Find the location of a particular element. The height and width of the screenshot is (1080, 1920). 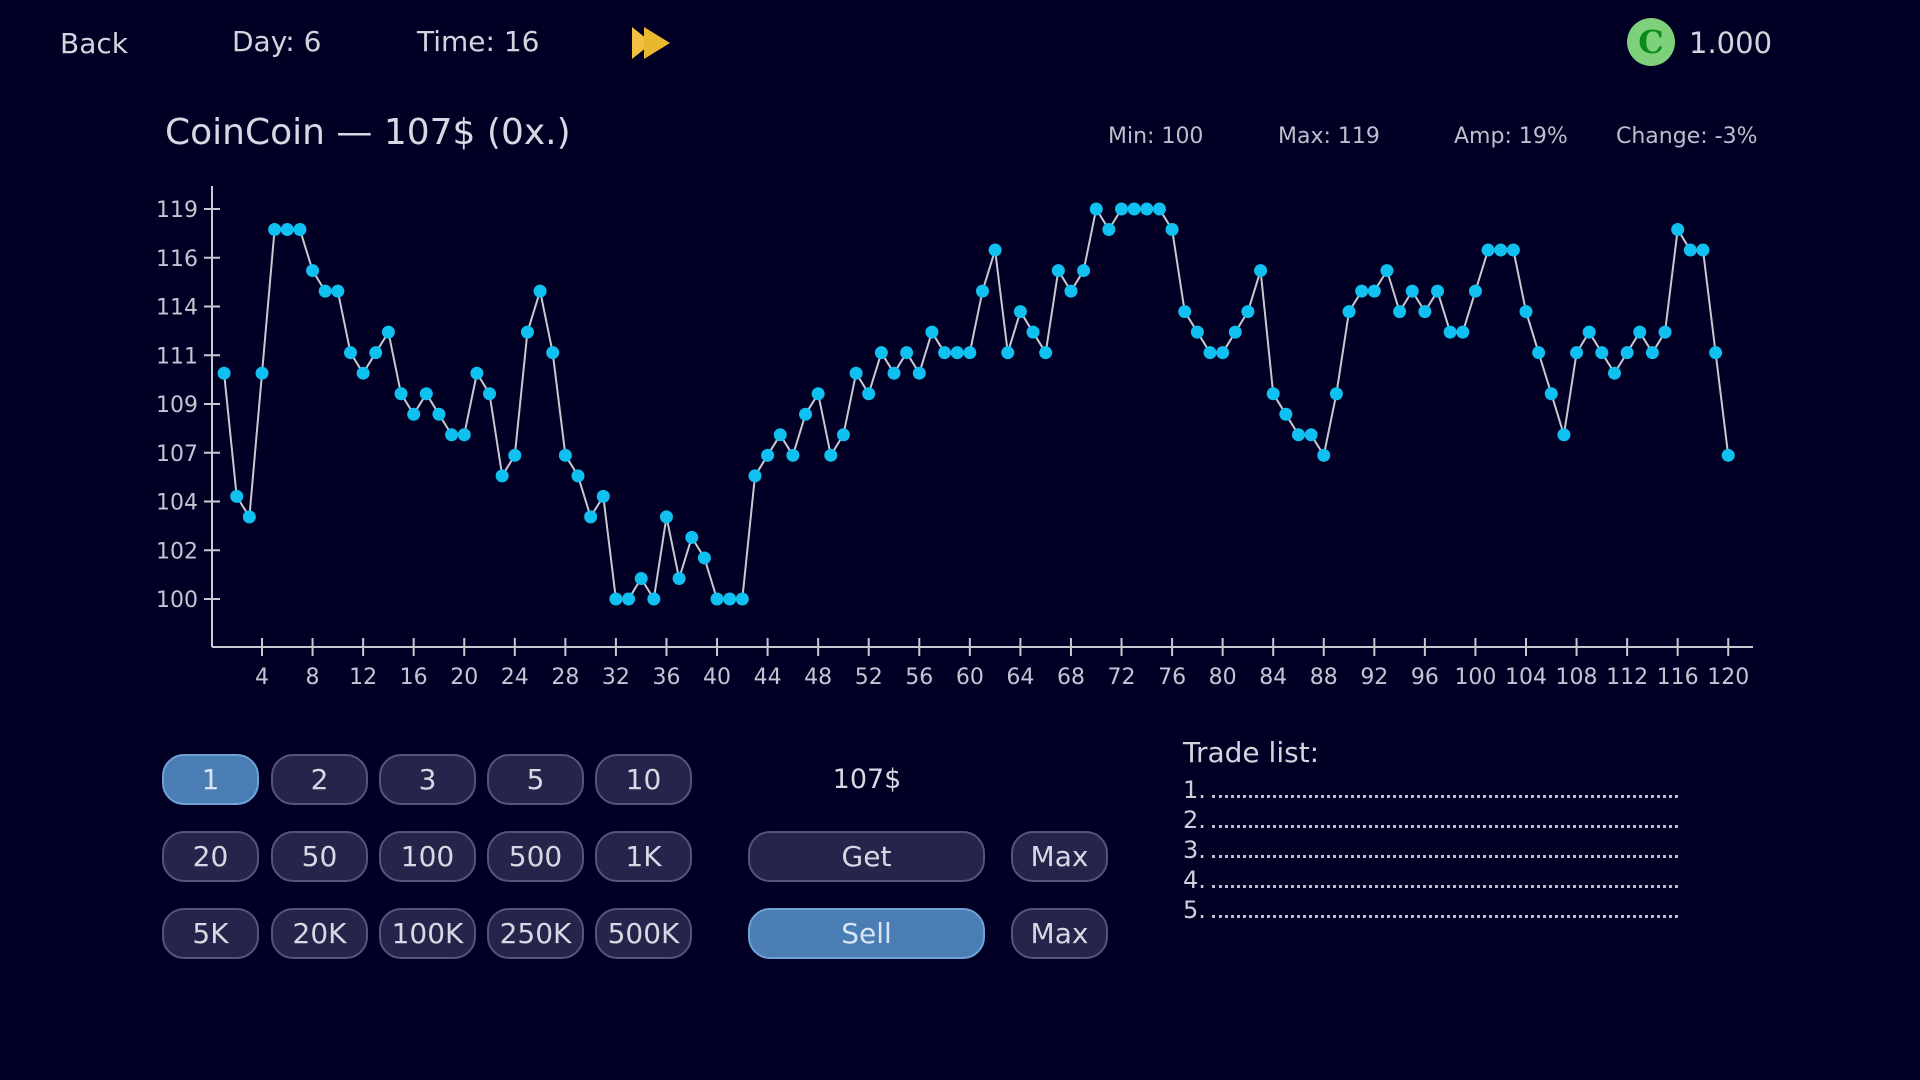

amount-button-3: 3 is located at coordinates (427, 779).